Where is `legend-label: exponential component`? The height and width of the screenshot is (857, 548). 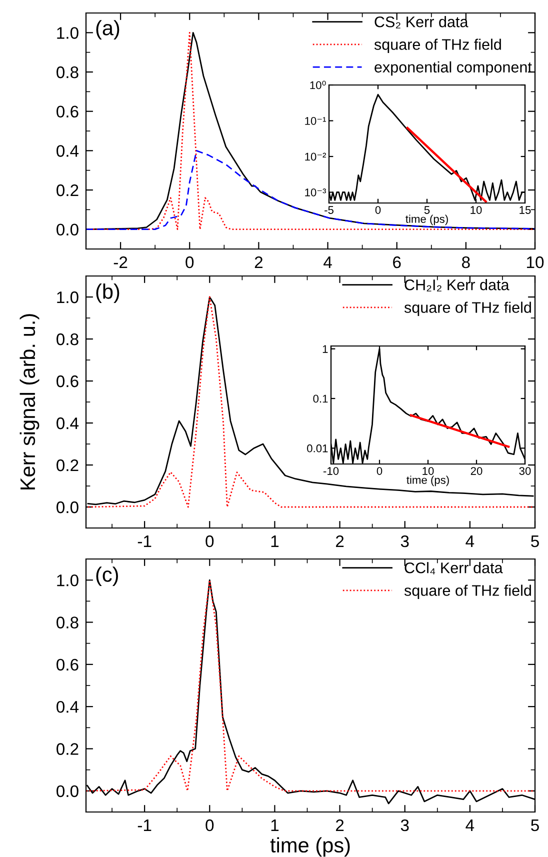
legend-label: exponential component is located at coordinates (453, 68).